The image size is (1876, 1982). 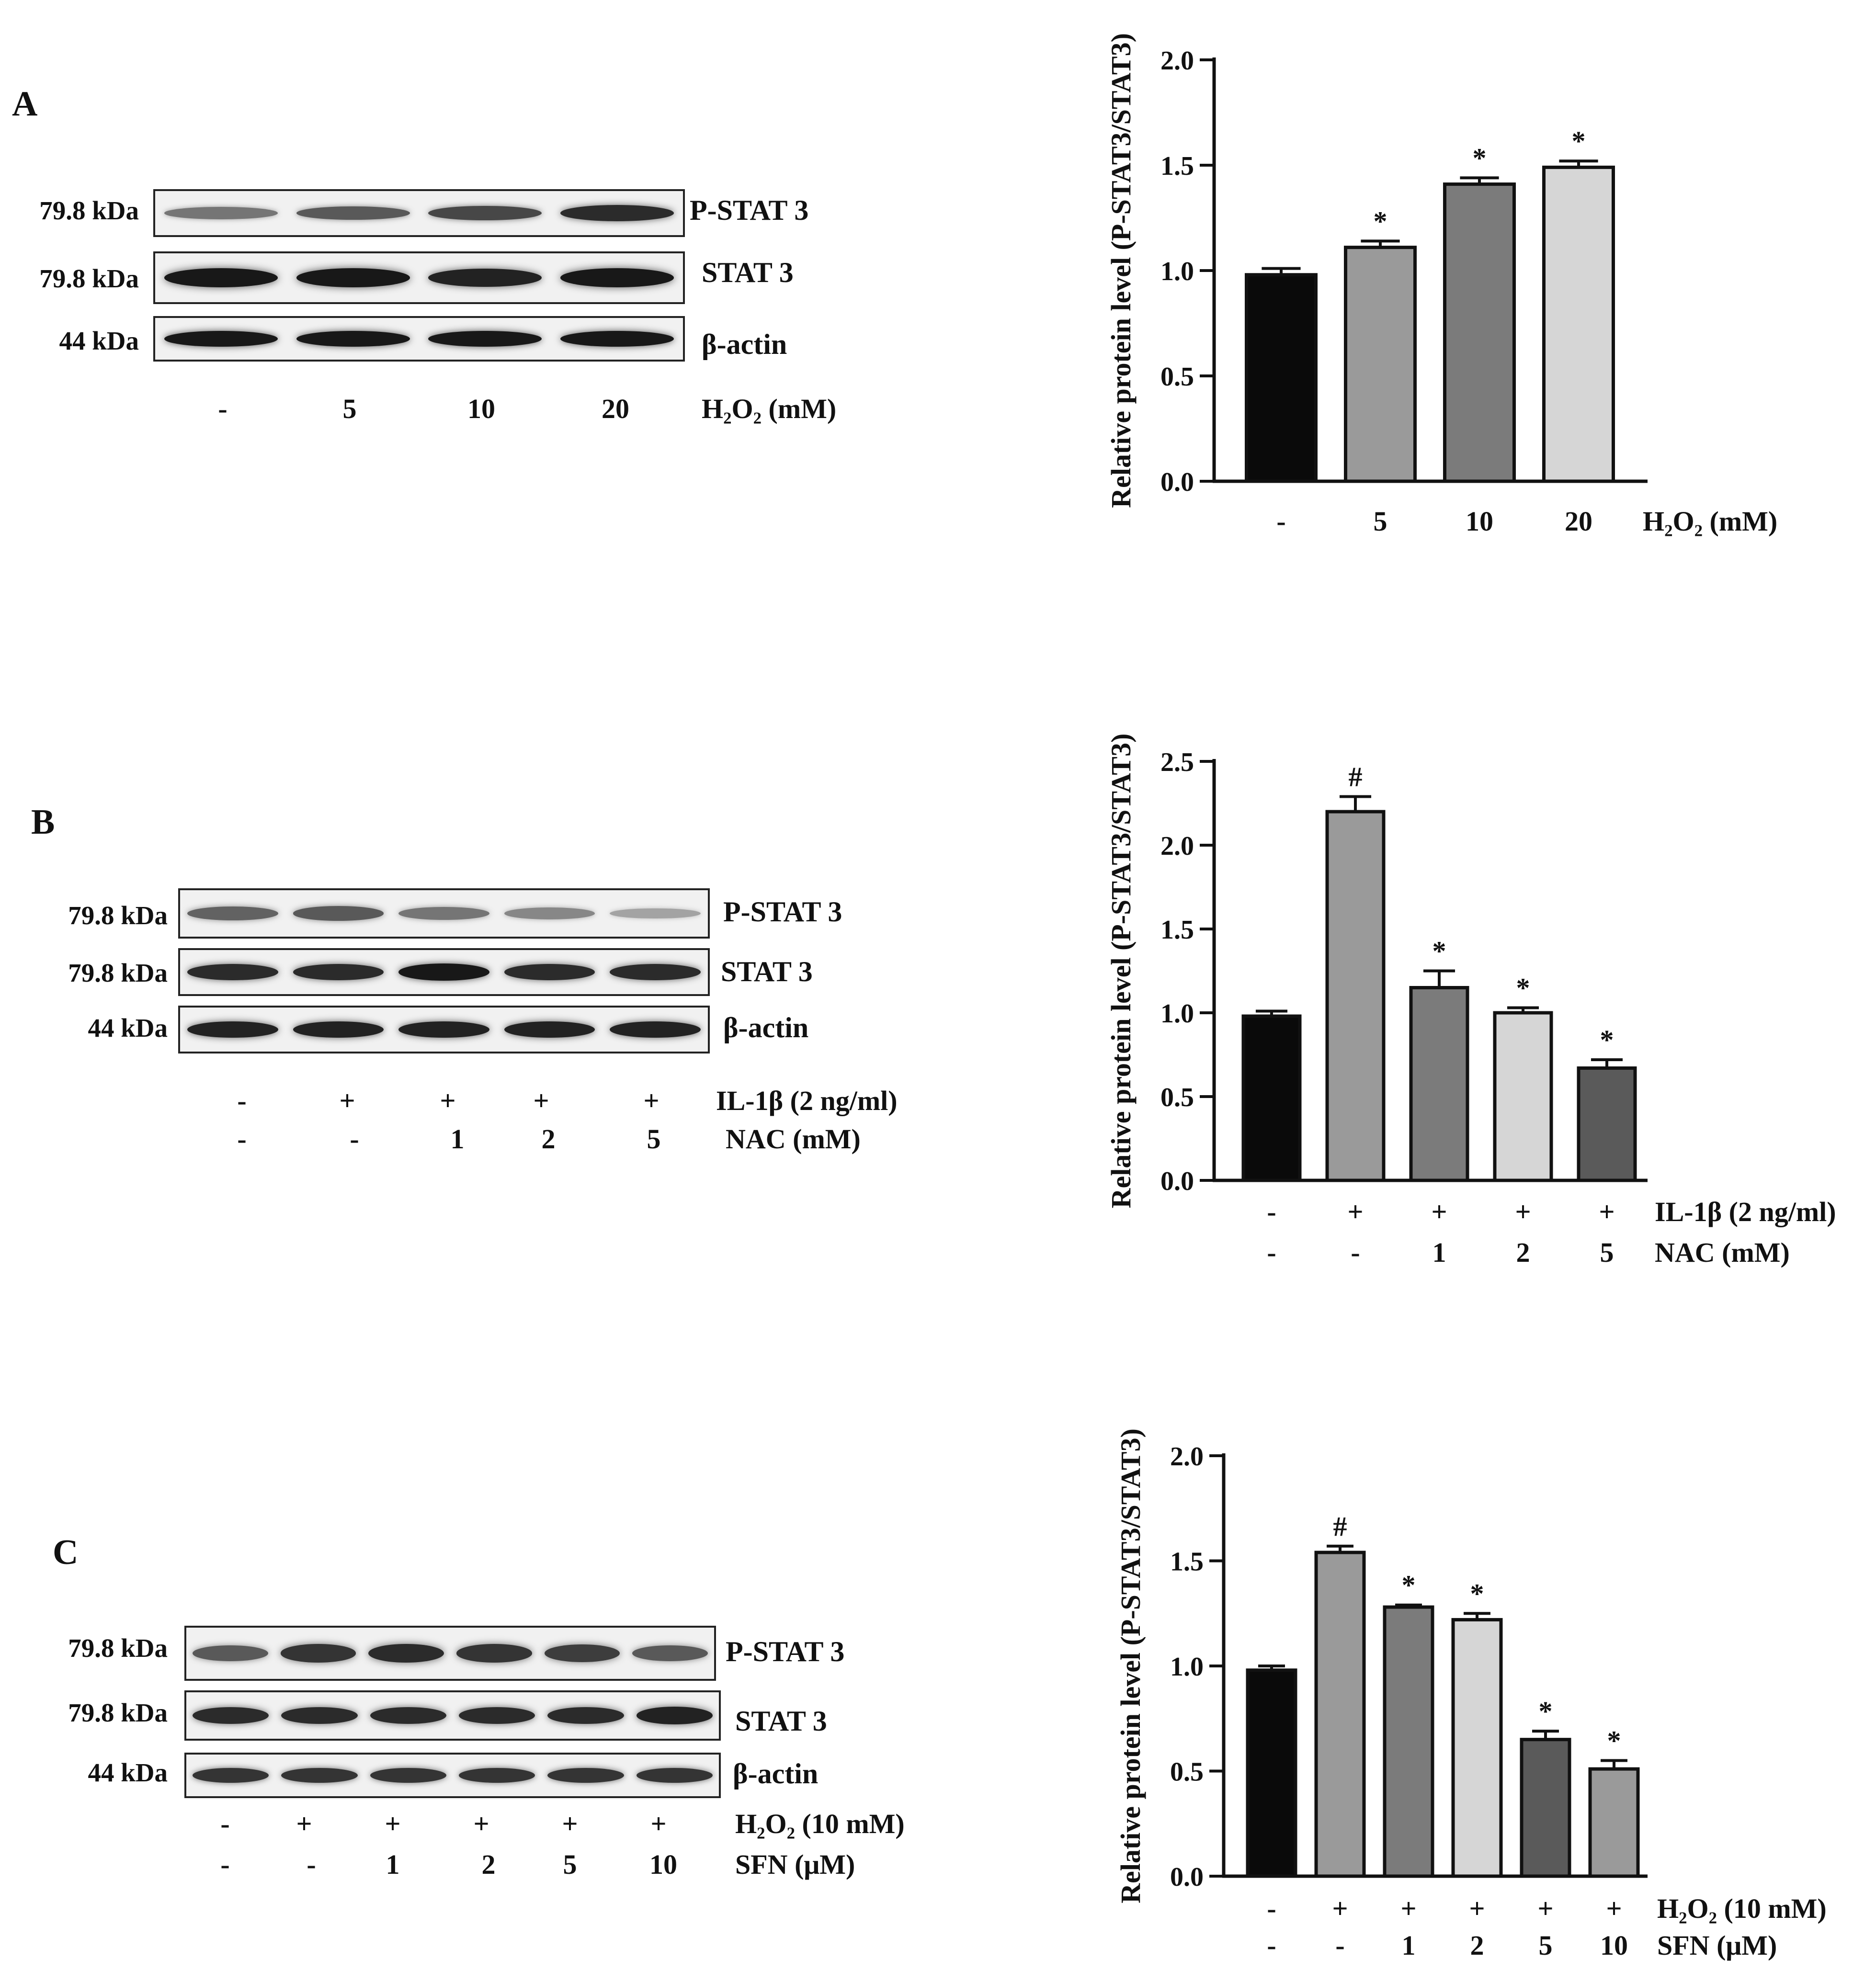 What do you see at coordinates (1356, 777) in the screenshot?
I see `significance-marker: #` at bounding box center [1356, 777].